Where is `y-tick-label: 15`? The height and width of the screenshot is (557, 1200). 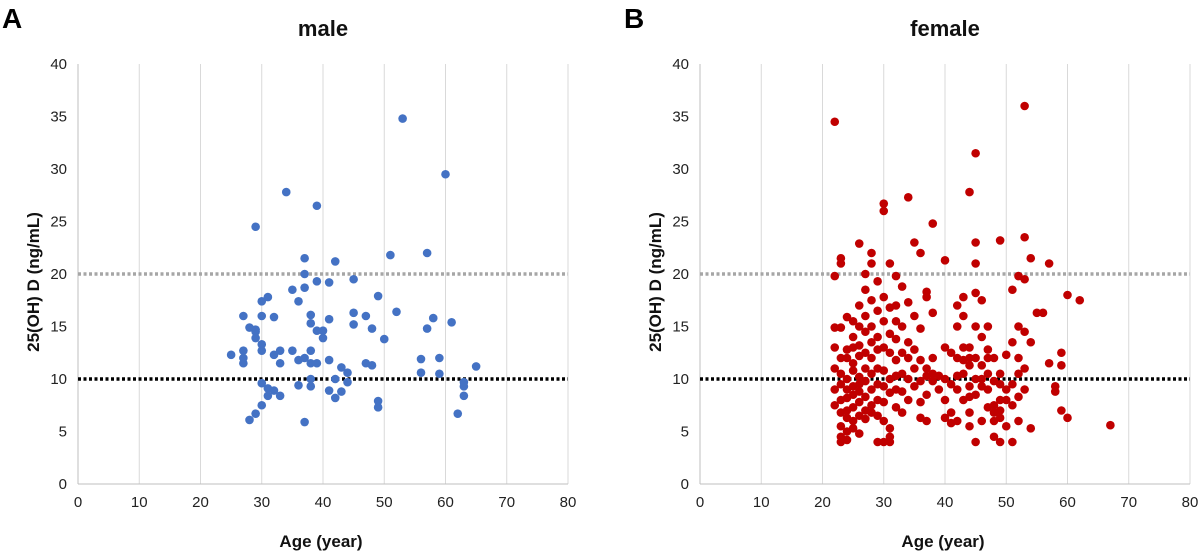
y-tick-label: 15 is located at coordinates (680, 327).